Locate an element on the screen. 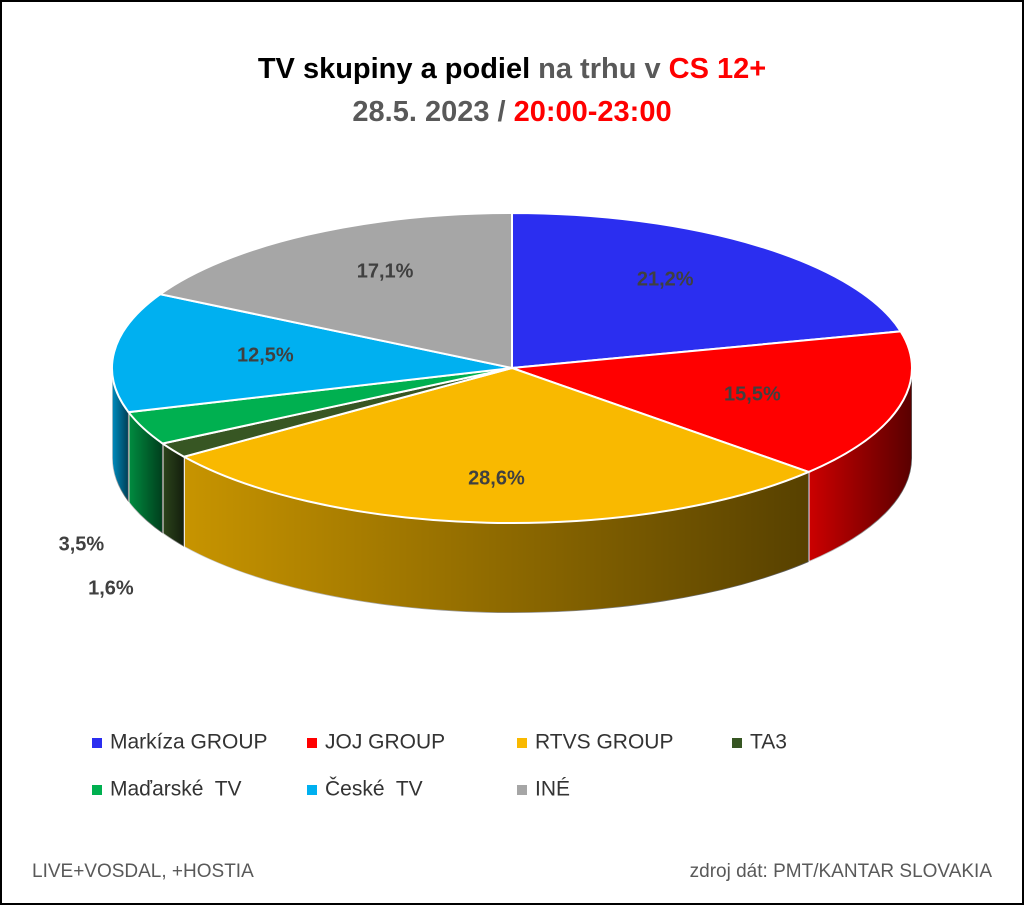 This screenshot has height=905, width=1024. data-label: 15,5% is located at coordinates (752, 395).